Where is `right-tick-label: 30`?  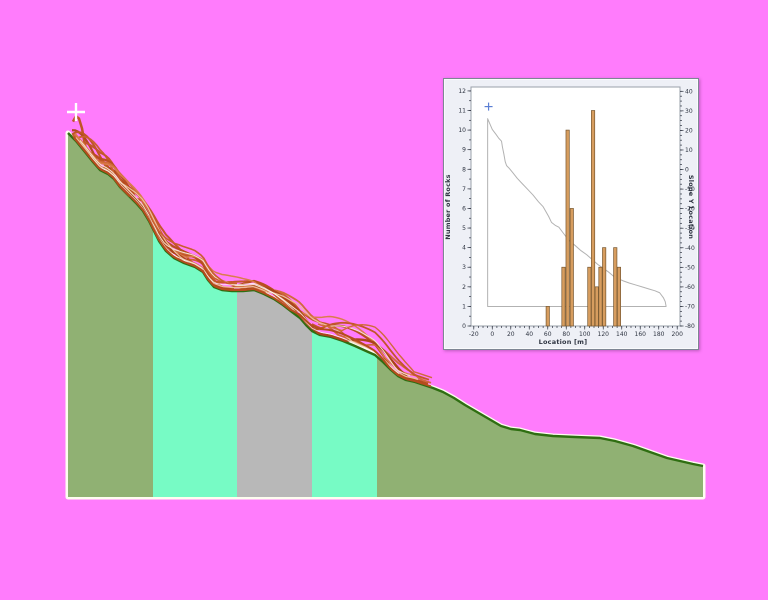
right-tick-label: 30 is located at coordinates (689, 111).